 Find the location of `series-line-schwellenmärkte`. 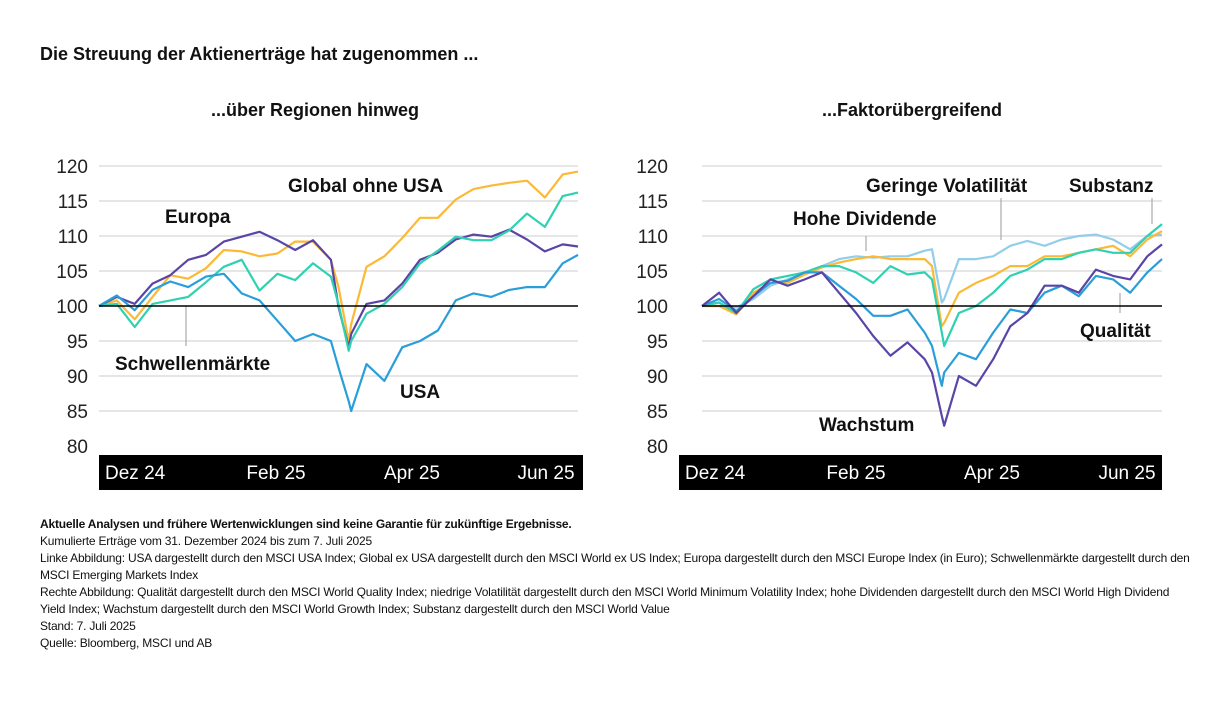

series-line-schwellenmärkte is located at coordinates (338, 271).